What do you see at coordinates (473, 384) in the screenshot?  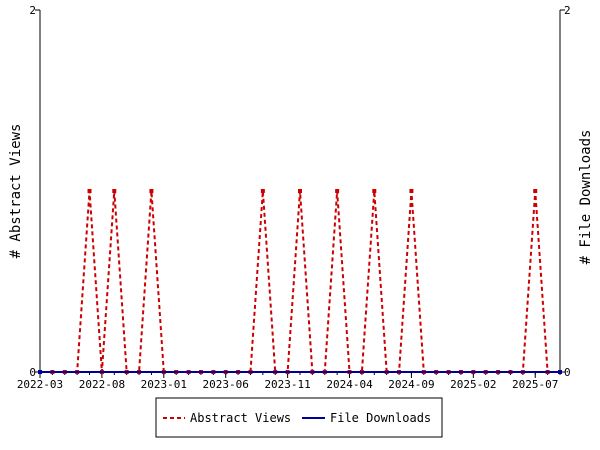 I see `x-tick-label: 2025-02` at bounding box center [473, 384].